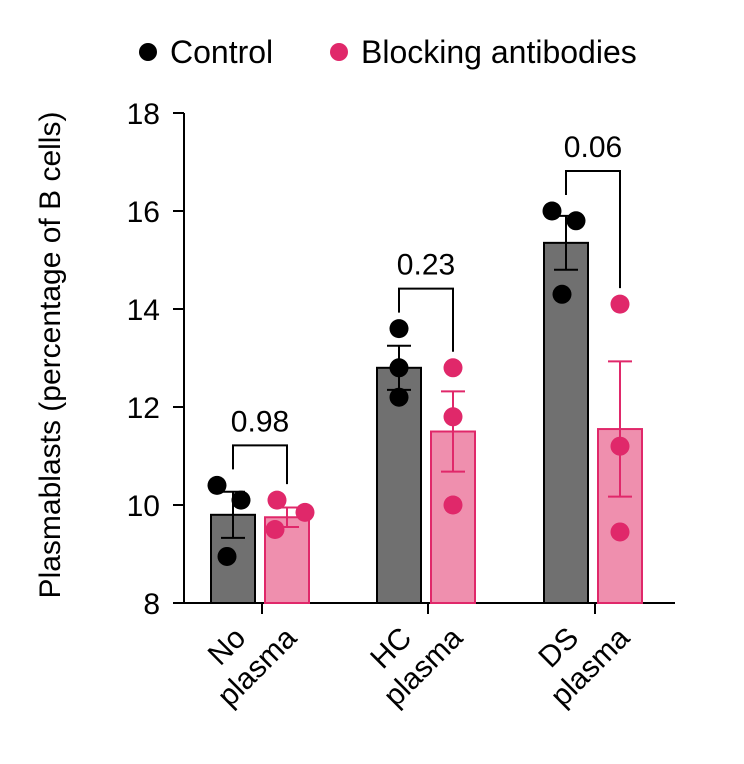 The height and width of the screenshot is (764, 744). Describe the element at coordinates (50, 355) in the screenshot. I see `y-axis-title: Plasmablasts (percentage of B cells)` at that location.